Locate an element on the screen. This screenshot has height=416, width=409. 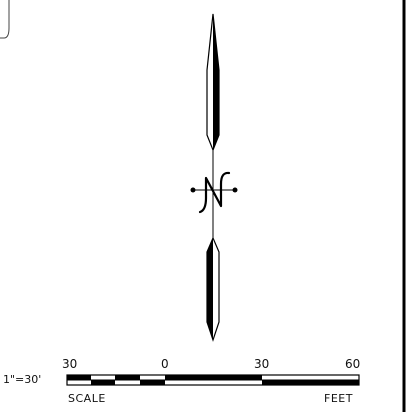
graphic-scale-bar is located at coordinates (213, 380).